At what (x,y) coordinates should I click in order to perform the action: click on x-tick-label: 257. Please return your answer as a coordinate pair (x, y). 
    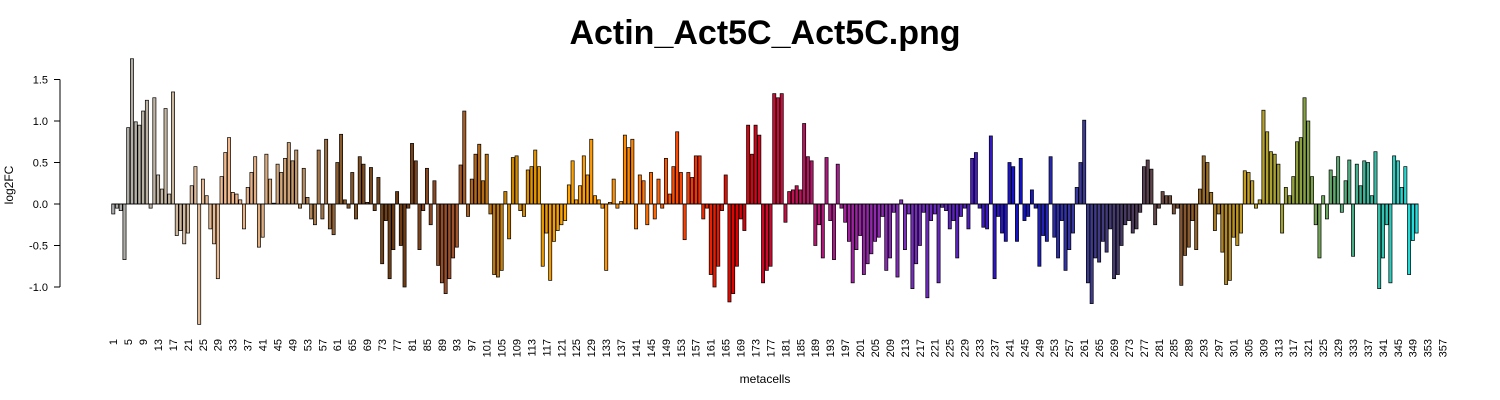
    Looking at the image, I should click on (1070, 348).